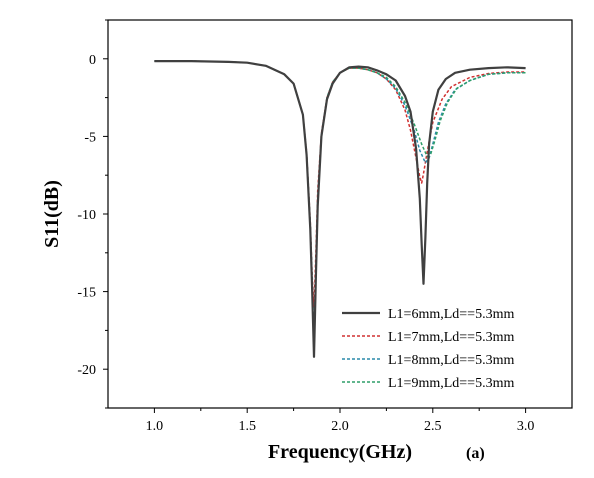  What do you see at coordinates (526, 426) in the screenshot?
I see `x-tick-label: 3.0` at bounding box center [526, 426].